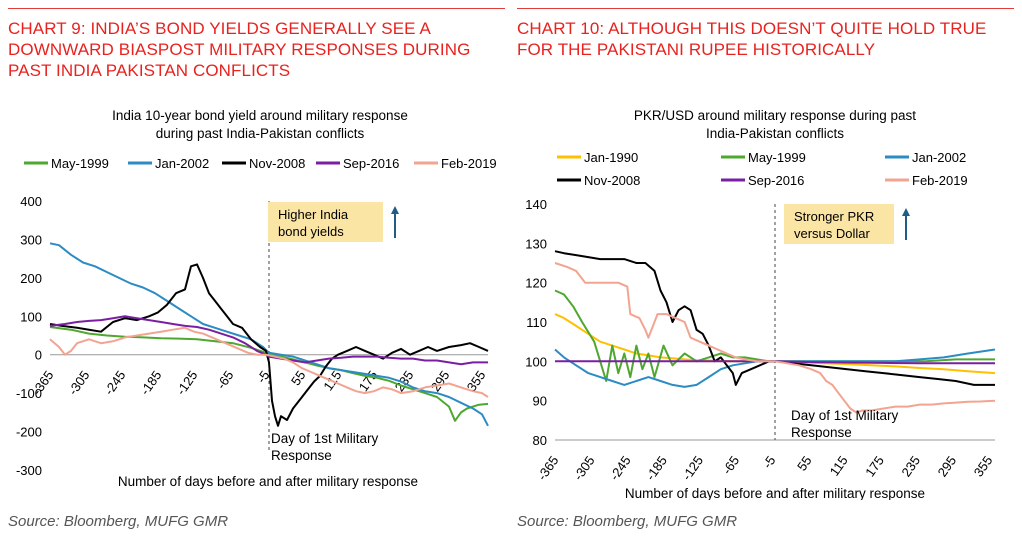 This screenshot has height=541, width=1022. Describe the element at coordinates (268, 340) in the screenshot. I see `series-line-Sep-2016` at that location.